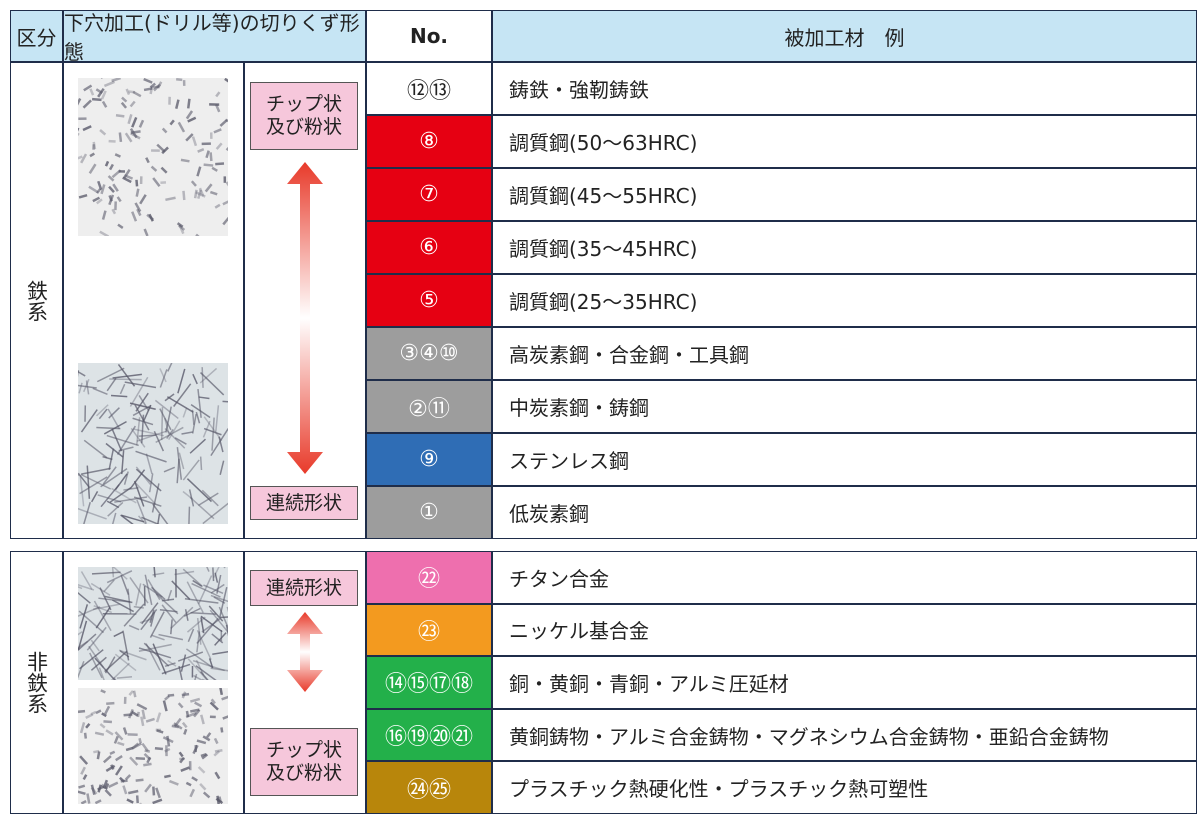 Image resolution: width=1197 pixels, height=814 pixels. I want to click on material-cell: 調質鋼(45～55HRC), so click(844, 194).